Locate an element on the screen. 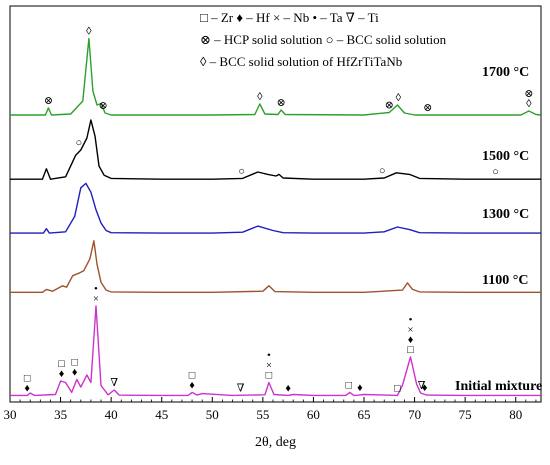 Image resolution: width=550 pixels, height=465 pixels. x-tick-label: 75 is located at coordinates (465, 414).